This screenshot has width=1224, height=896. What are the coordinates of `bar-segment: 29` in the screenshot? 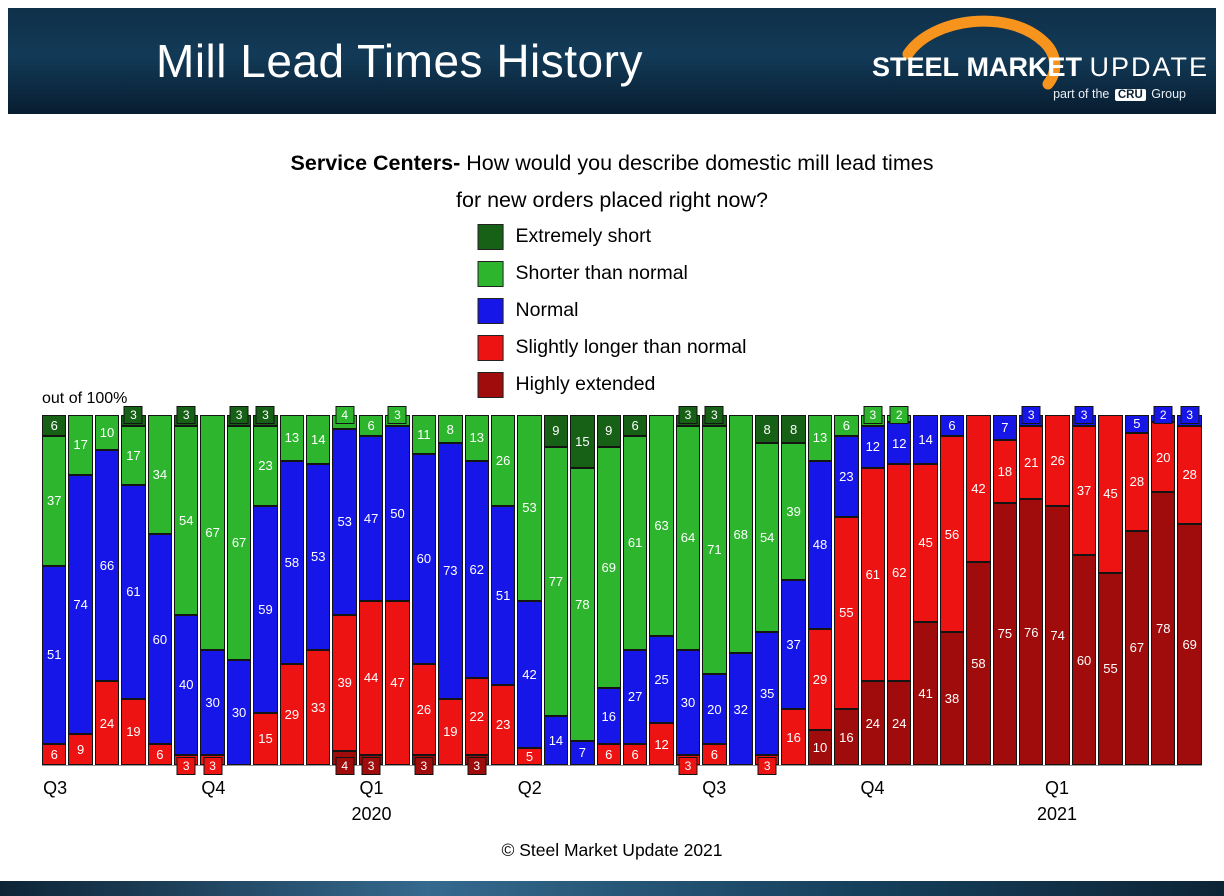 It's located at (292, 714).